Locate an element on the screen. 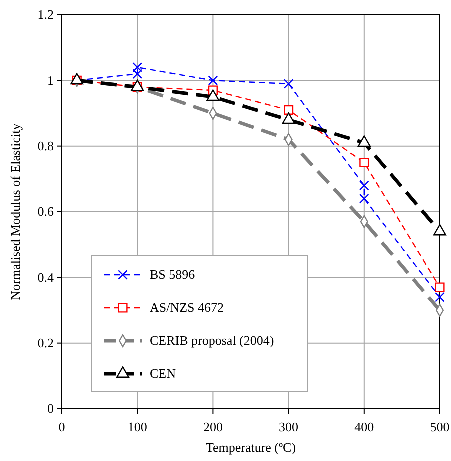  y-tick-label: 1.2 is located at coordinates (46, 14).